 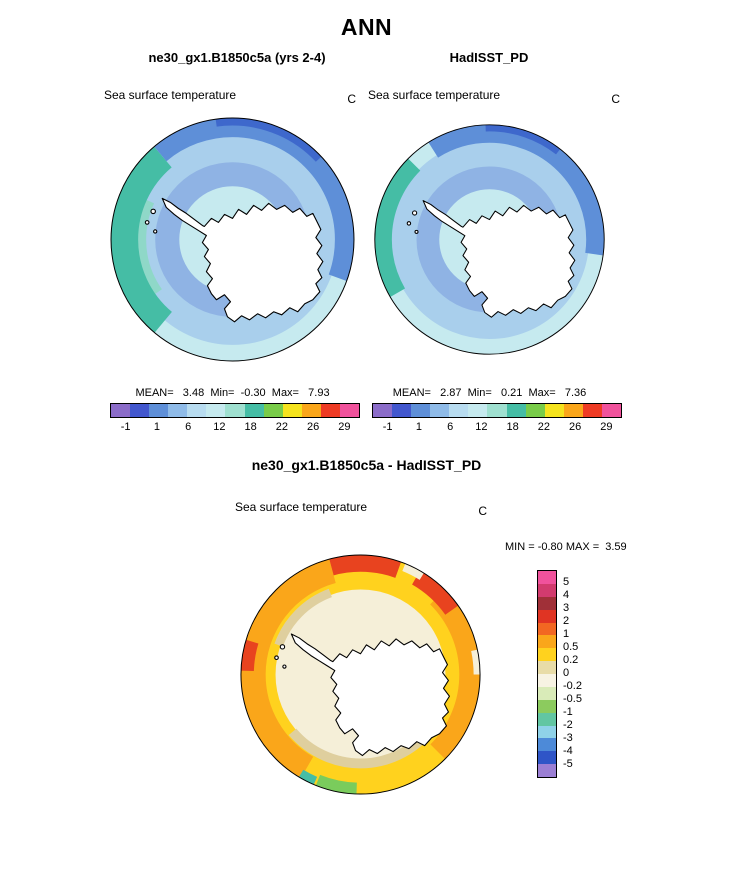 What do you see at coordinates (366, 465) in the screenshot?
I see `diff-title: ne30_gx1.B1850c5a - HadISST_PD` at bounding box center [366, 465].